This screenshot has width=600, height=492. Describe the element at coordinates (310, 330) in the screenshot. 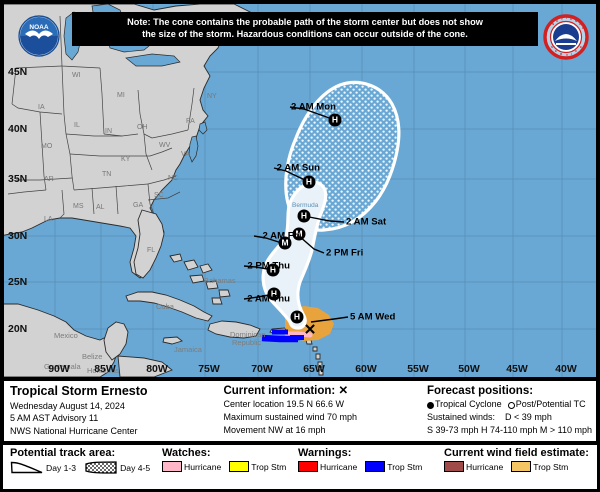

I see `current-center-marker: ✕` at that location.